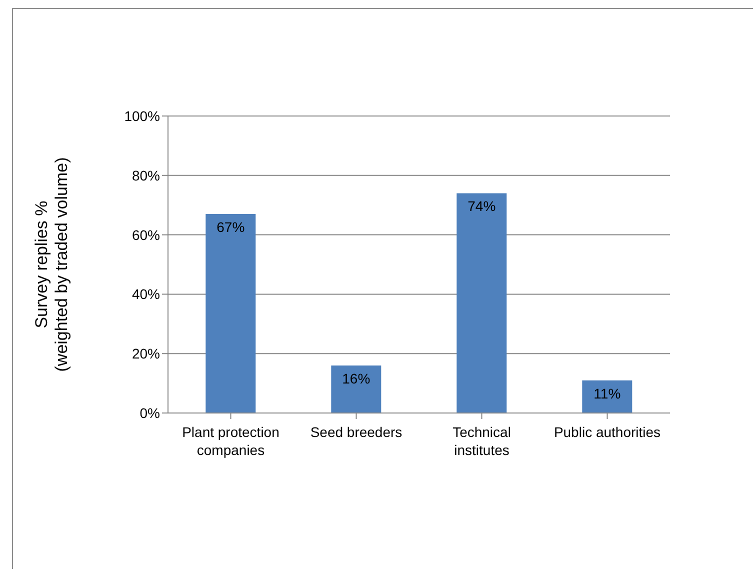  What do you see at coordinates (142, 116) in the screenshot?
I see `y-tick-label: 100%` at bounding box center [142, 116].